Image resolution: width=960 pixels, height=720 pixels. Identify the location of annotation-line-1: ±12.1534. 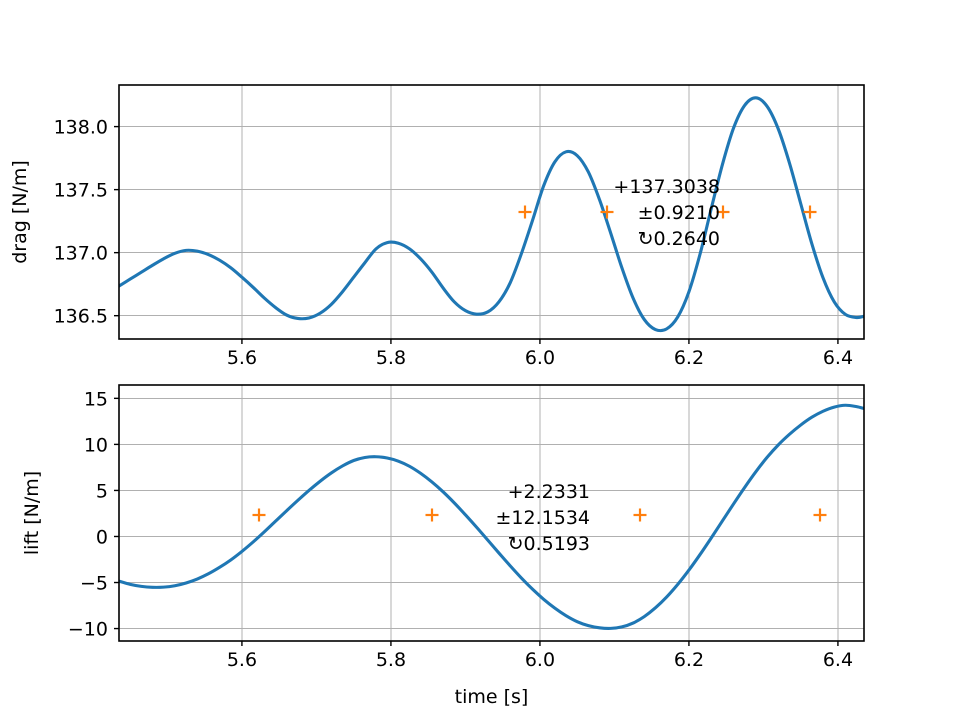
(543, 518).